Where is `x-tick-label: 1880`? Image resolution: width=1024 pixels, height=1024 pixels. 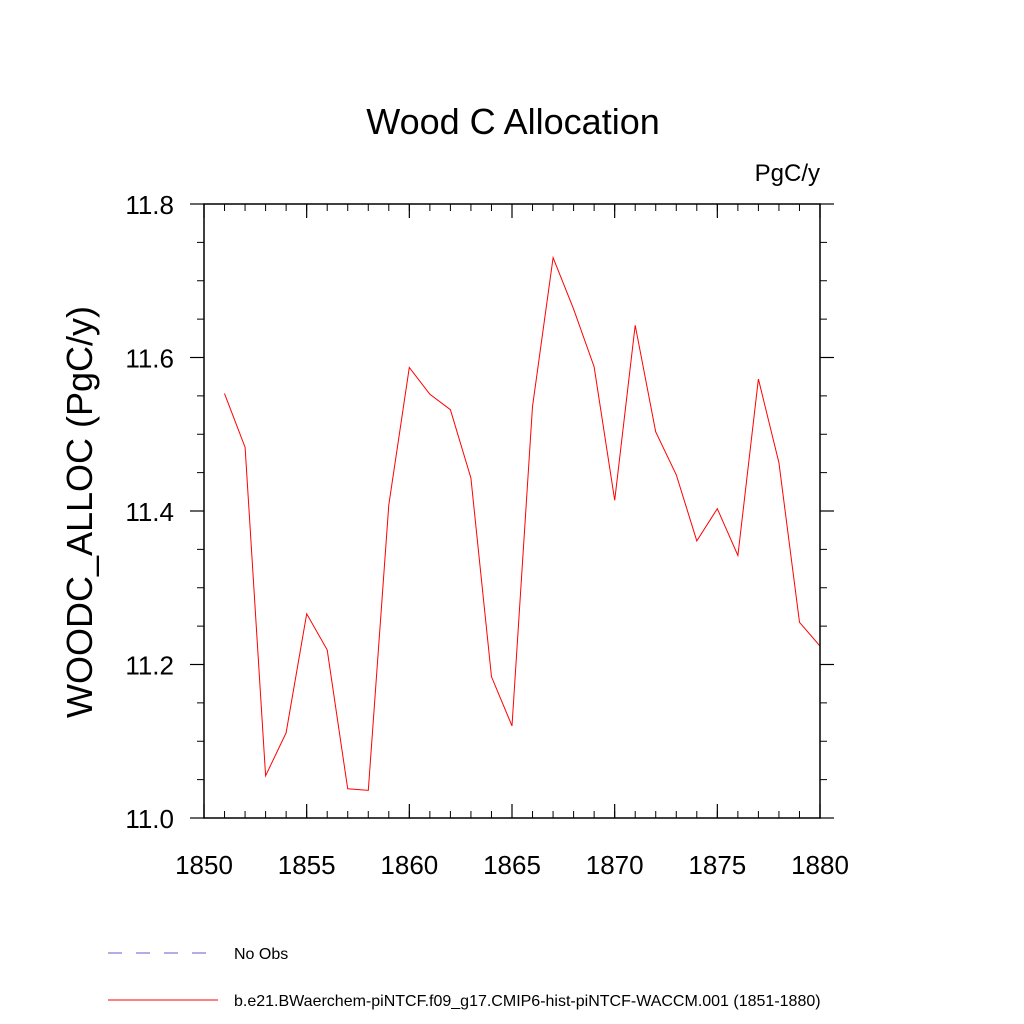 x-tick-label: 1880 is located at coordinates (820, 865).